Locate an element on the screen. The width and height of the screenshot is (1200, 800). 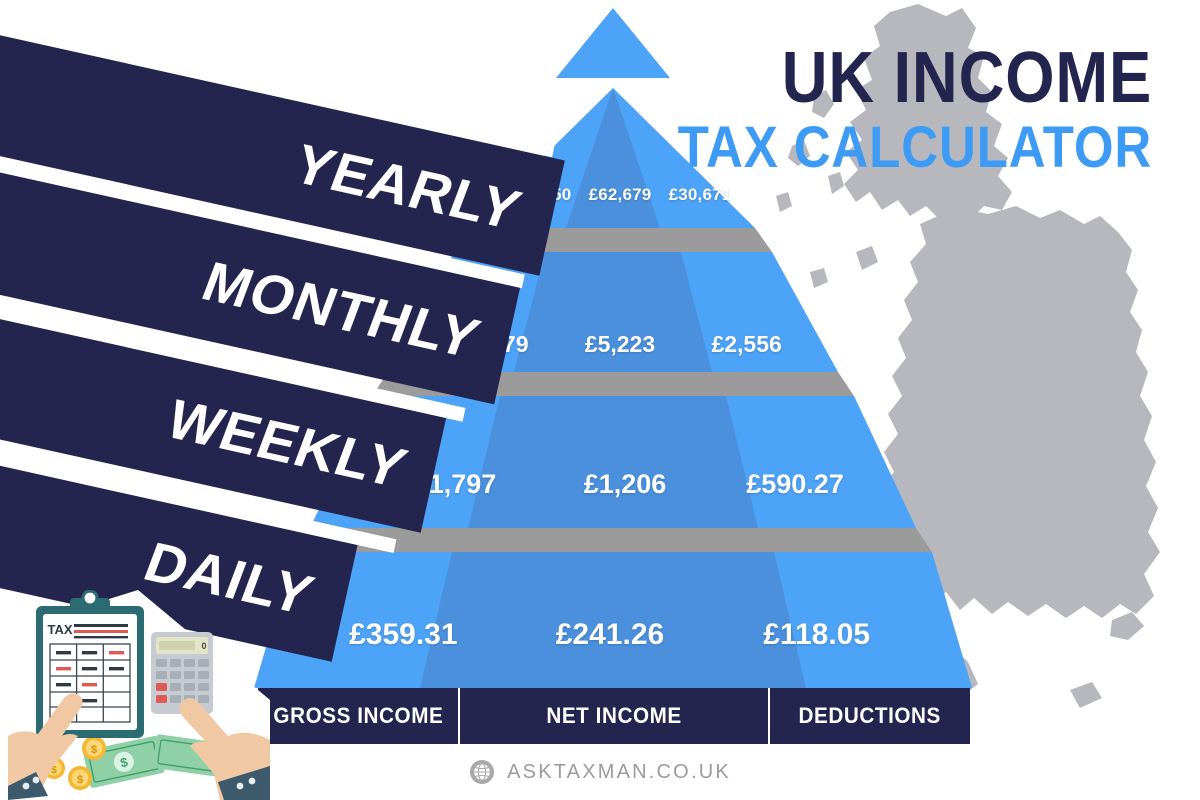
legend-label-deductions: DEDUCTIONS is located at coordinates (870, 715).